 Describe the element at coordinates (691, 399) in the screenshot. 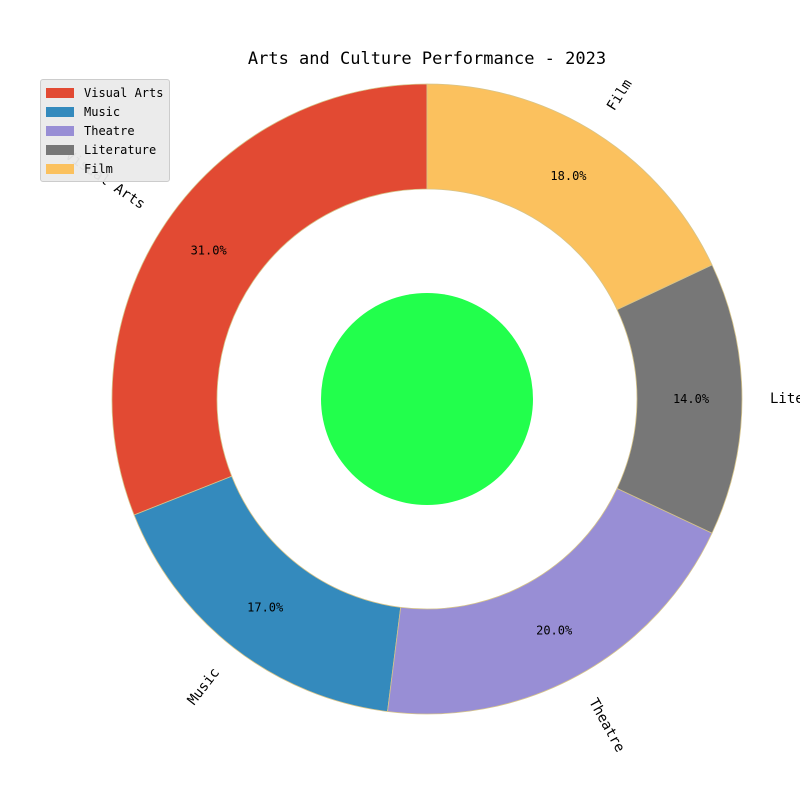

I see `percent-label-literature: 14.0%` at that location.